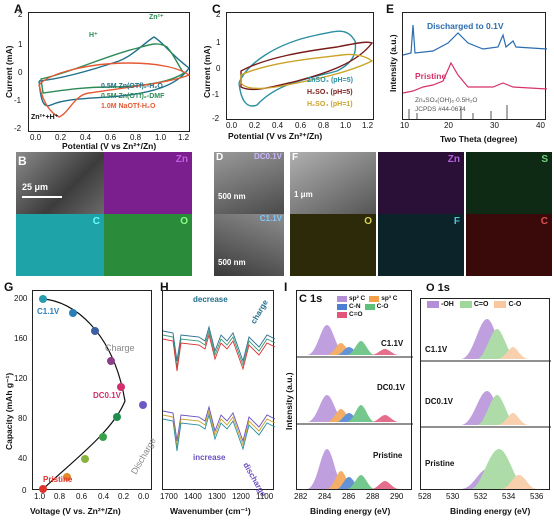  Describe the element at coordinates (22, 161) in the screenshot. I see `panel-label: B` at that location.